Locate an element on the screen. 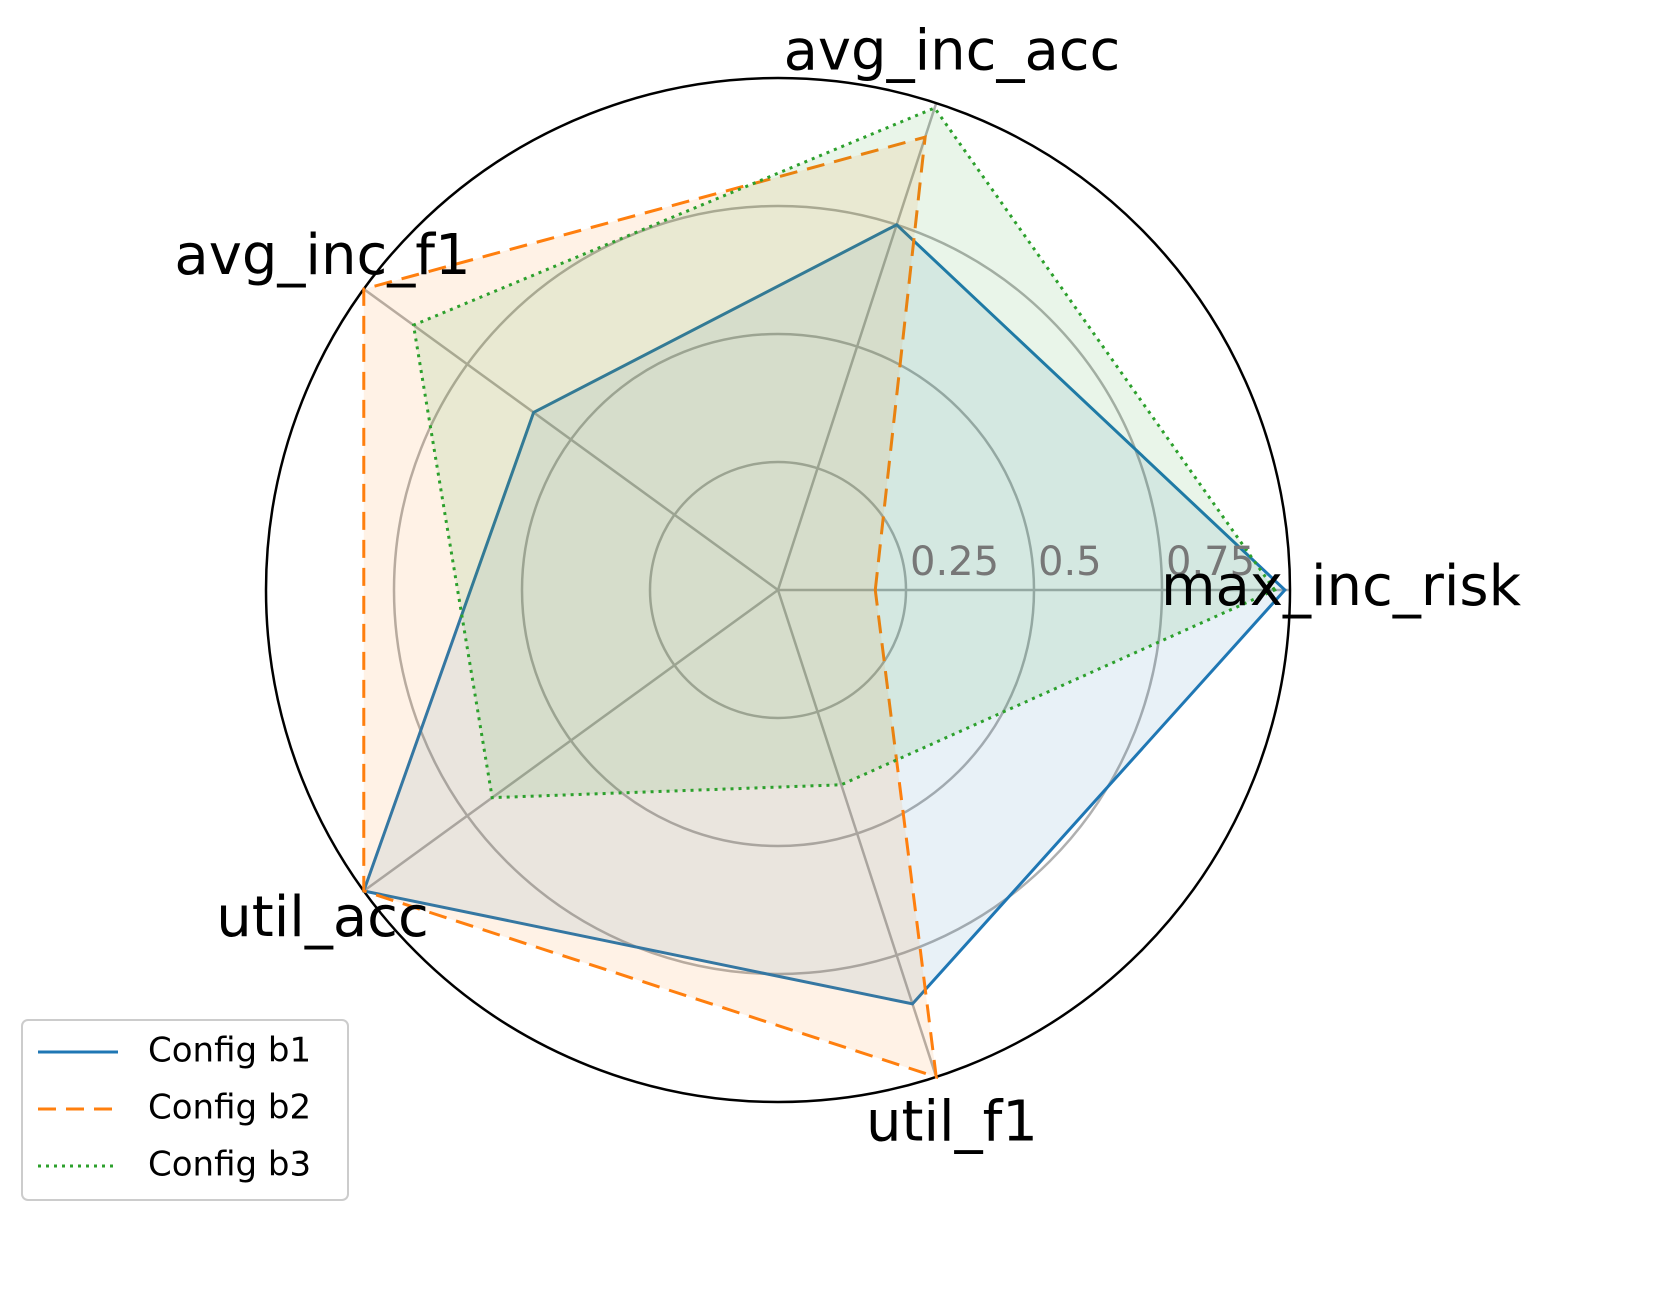  legend-label: Config b3 is located at coordinates (229, 1165).